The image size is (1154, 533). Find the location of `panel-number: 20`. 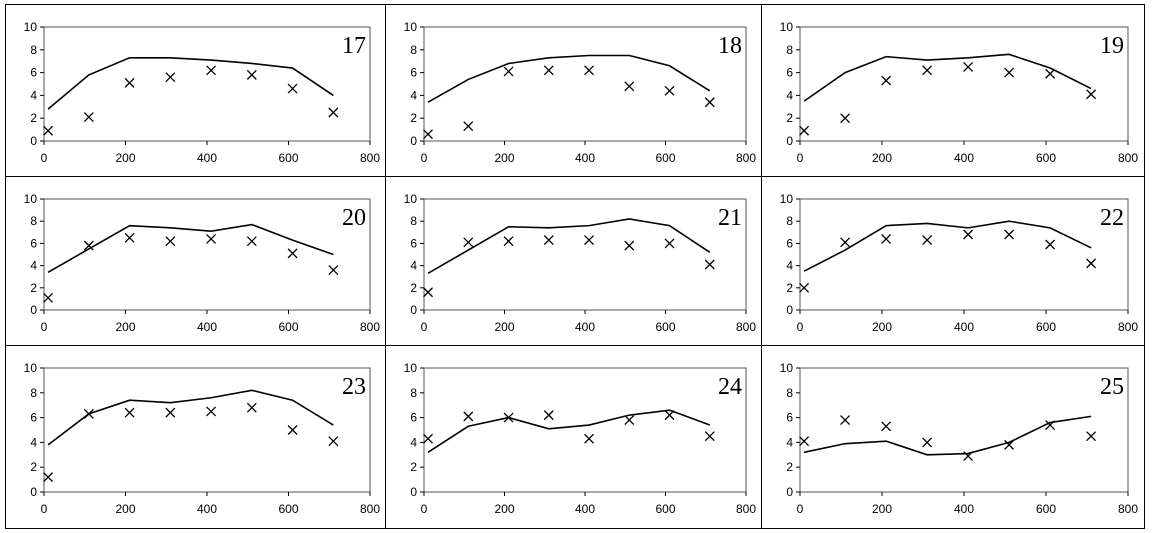

panel-number: 20 is located at coordinates (354, 218).